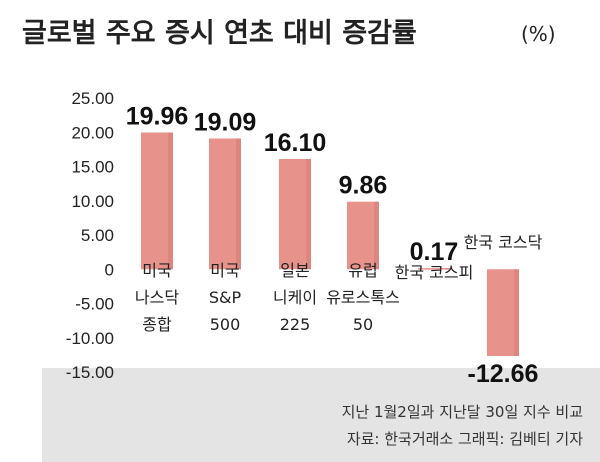  Describe the element at coordinates (92, 201) in the screenshot. I see `y-tick-label: 10.00` at that location.